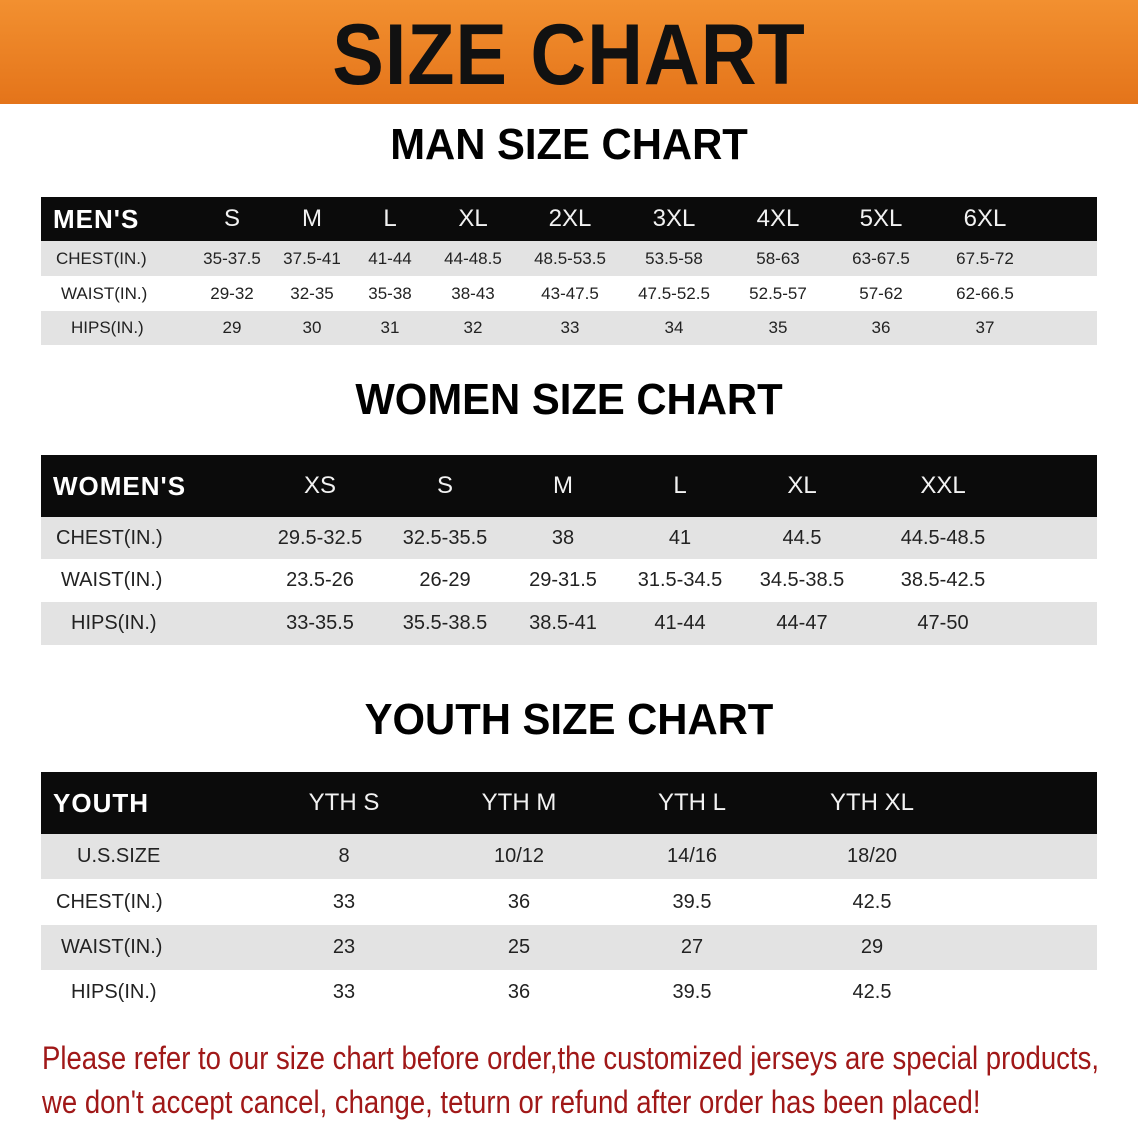  Describe the element at coordinates (872, 901) in the screenshot. I see `table-cell: 42.5` at that location.